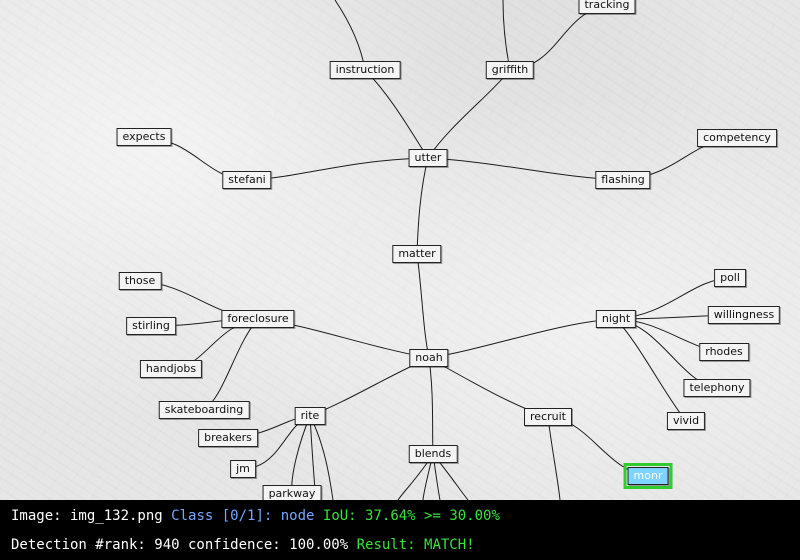 The height and width of the screenshot is (560, 800). What do you see at coordinates (623, 180) in the screenshot?
I see `node-flashing: flashing` at bounding box center [623, 180].